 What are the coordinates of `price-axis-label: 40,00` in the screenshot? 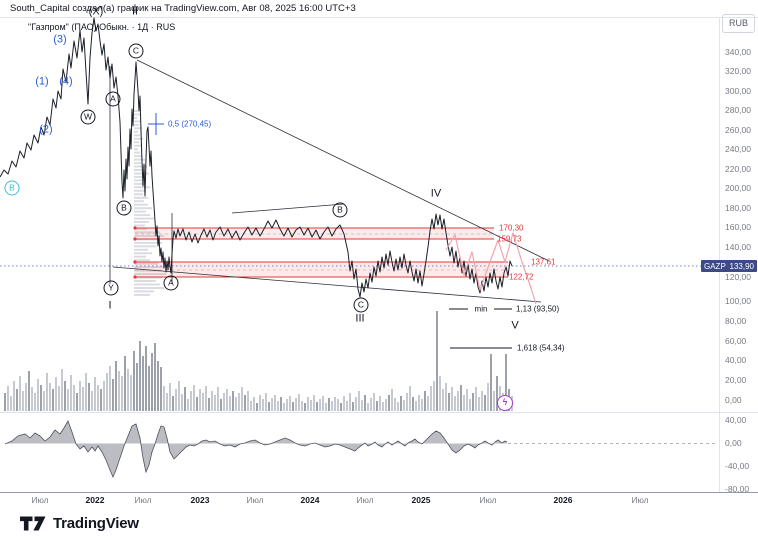 It's located at (736, 360).